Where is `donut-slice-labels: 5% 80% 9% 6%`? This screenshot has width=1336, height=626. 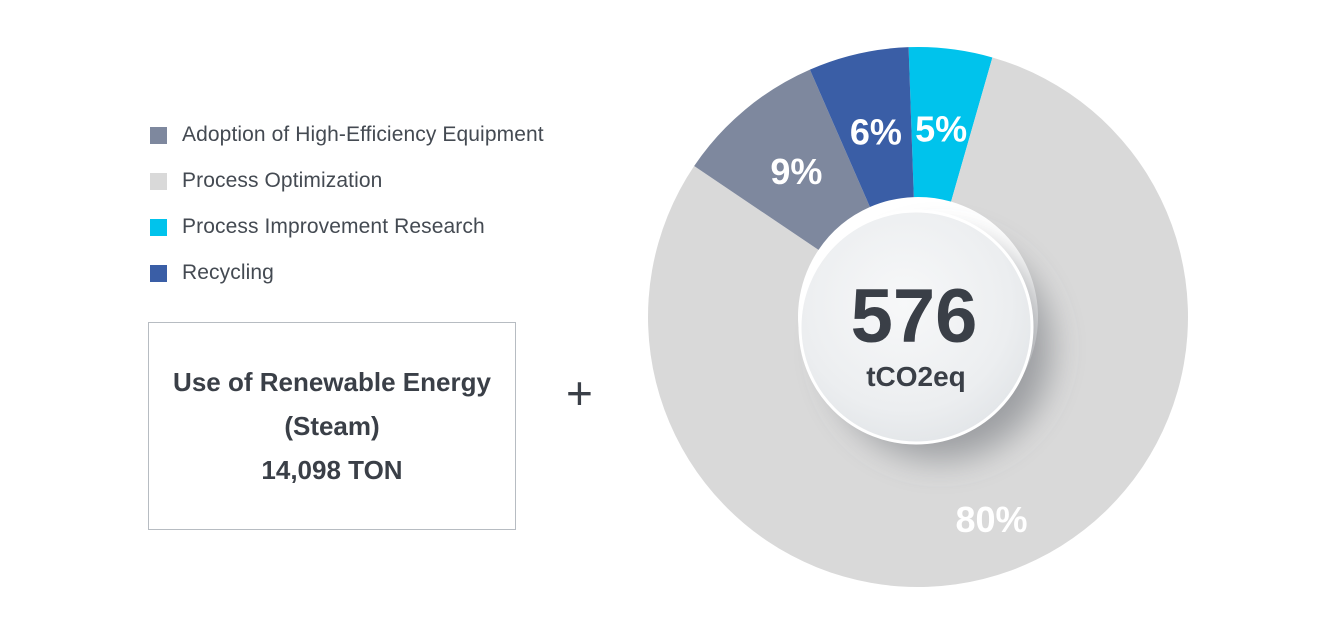 donut-slice-labels: 5% 80% 9% 6% is located at coordinates (898, 324).